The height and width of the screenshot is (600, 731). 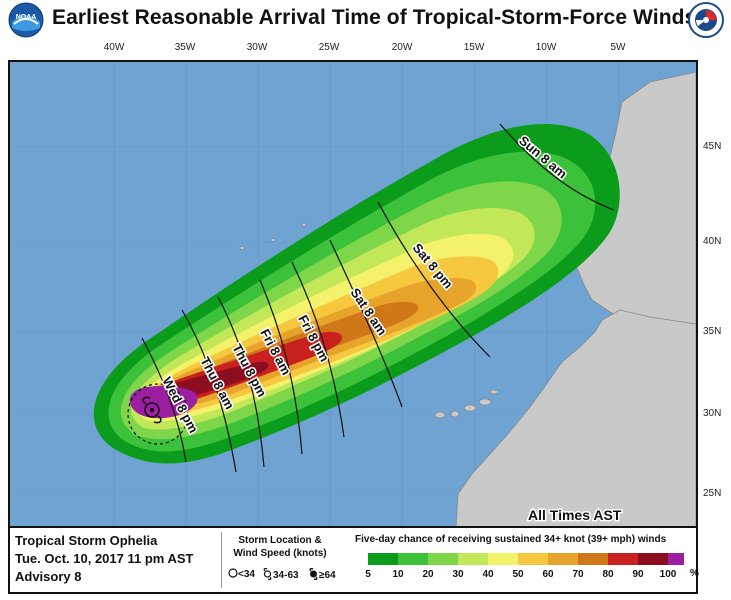 What do you see at coordinates (267, 574) in the screenshot?
I see `tropical-storm-icon` at bounding box center [267, 574].